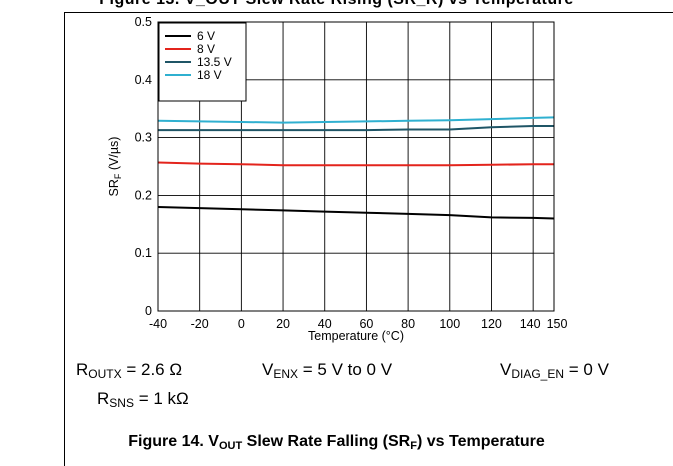  I want to click on x-tick-label: 80, so click(408, 324).